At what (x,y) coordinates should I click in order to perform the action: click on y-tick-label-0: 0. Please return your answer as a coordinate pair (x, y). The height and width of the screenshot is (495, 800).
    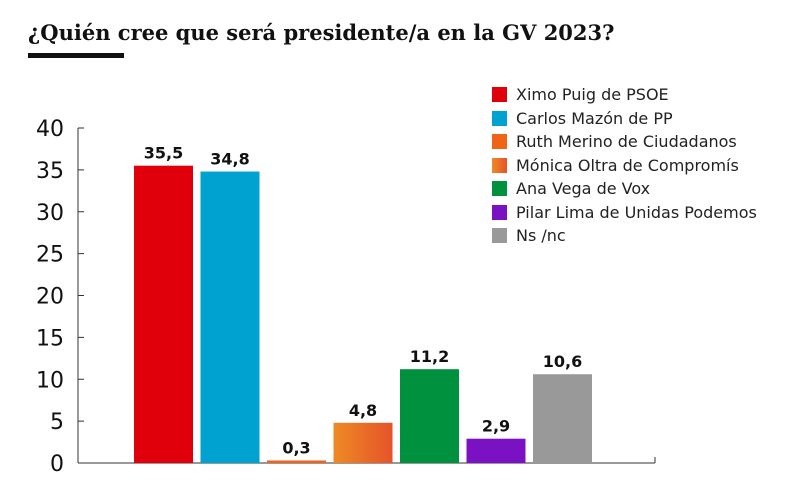
    Looking at the image, I should click on (57, 464).